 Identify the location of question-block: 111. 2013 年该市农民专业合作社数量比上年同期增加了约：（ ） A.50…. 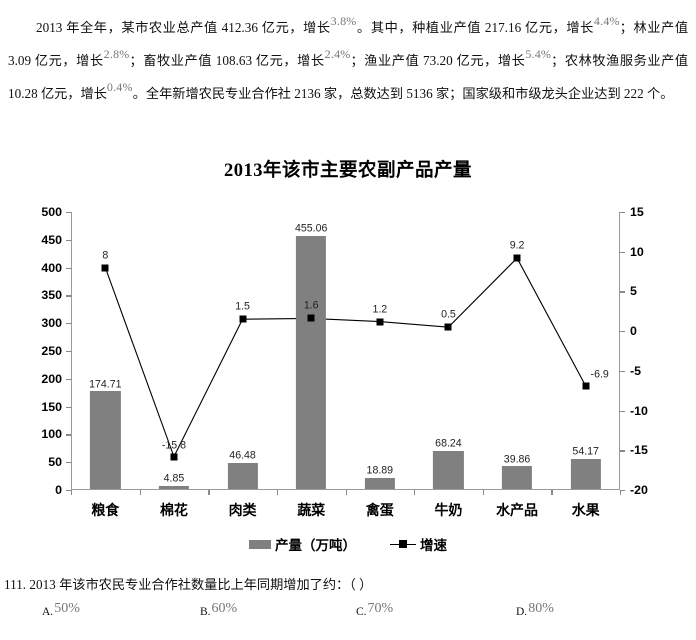
(349, 596).